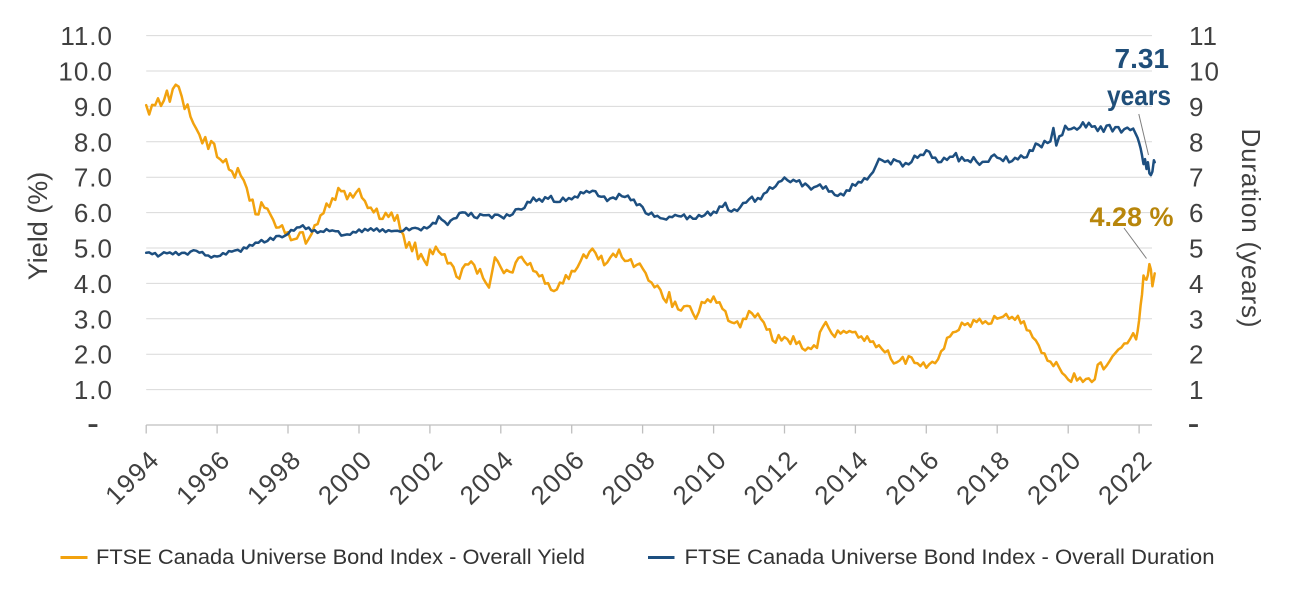  What do you see at coordinates (1196, 107) in the screenshot?
I see `svg-text: 9` at bounding box center [1196, 107].